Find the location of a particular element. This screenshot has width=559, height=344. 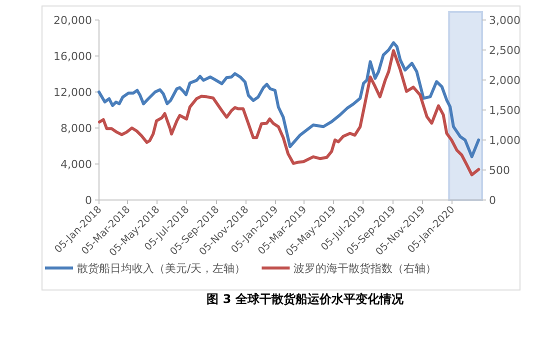

y-tick-label: 12,000 is located at coordinates (73, 92).